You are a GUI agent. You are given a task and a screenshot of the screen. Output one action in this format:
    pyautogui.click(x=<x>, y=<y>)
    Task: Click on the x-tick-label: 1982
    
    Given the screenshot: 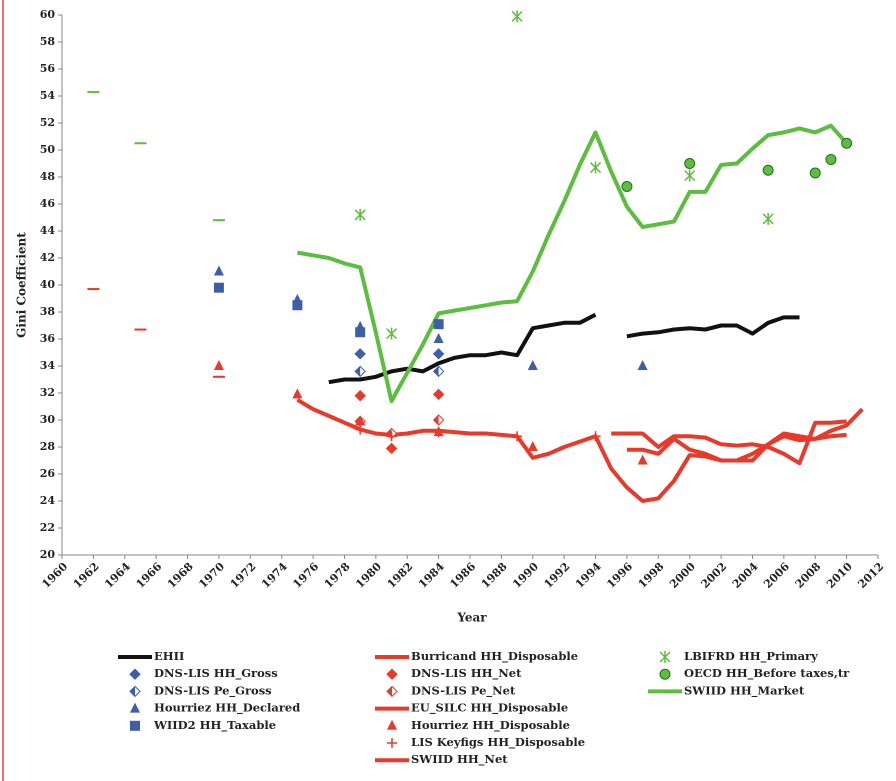 What is the action you would take?
    pyautogui.click(x=400, y=575)
    